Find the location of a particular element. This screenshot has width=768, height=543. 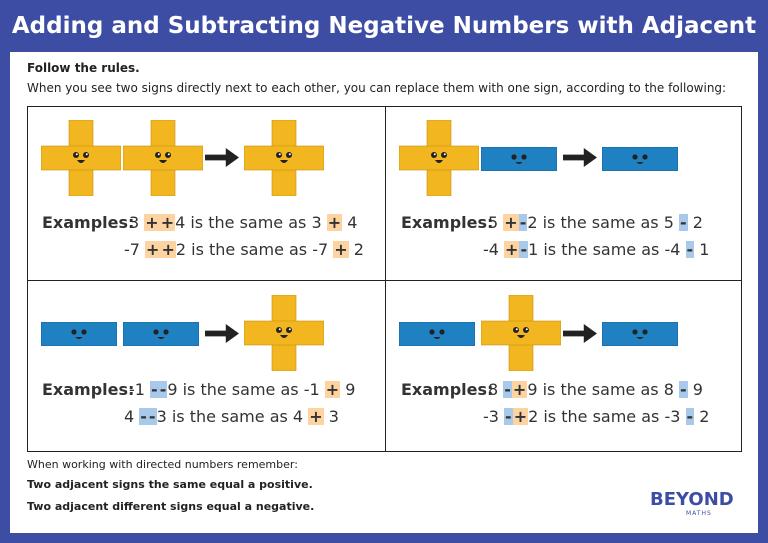

middle: 2 is the same as -7 is located at coordinates (252, 249).